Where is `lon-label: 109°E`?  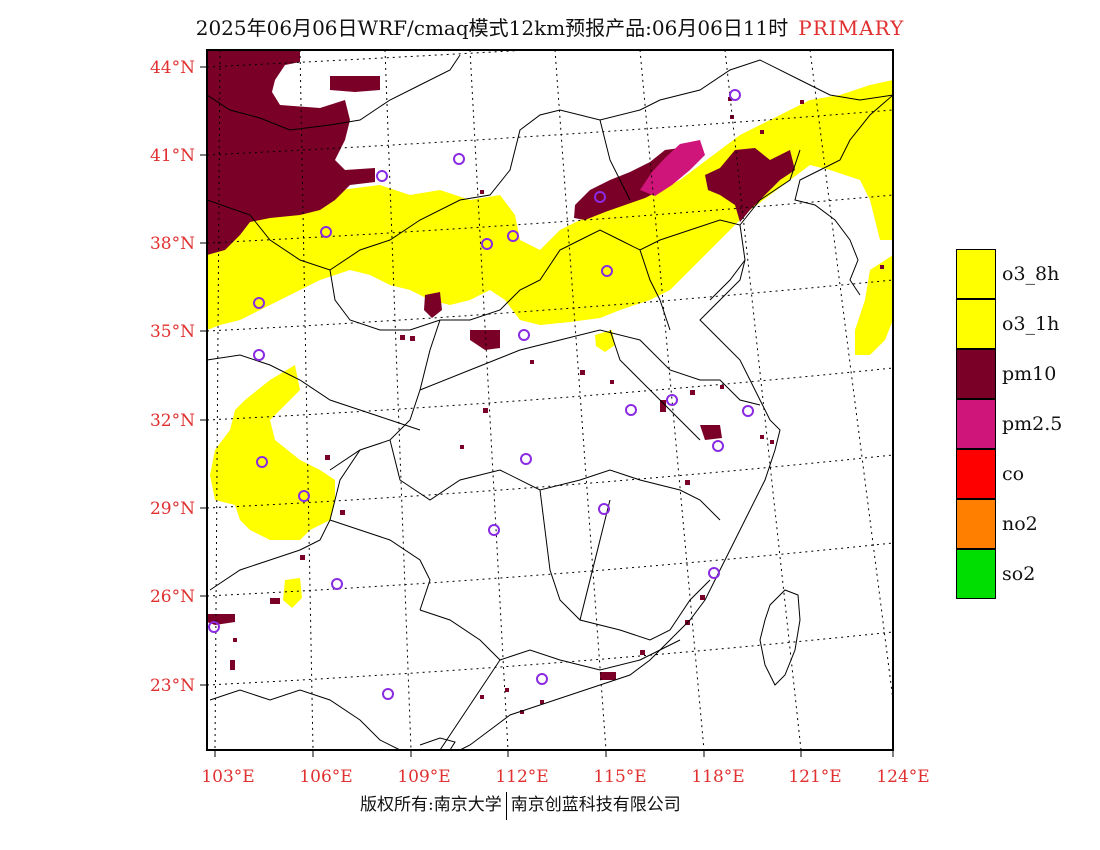 lon-label: 109°E is located at coordinates (423, 777).